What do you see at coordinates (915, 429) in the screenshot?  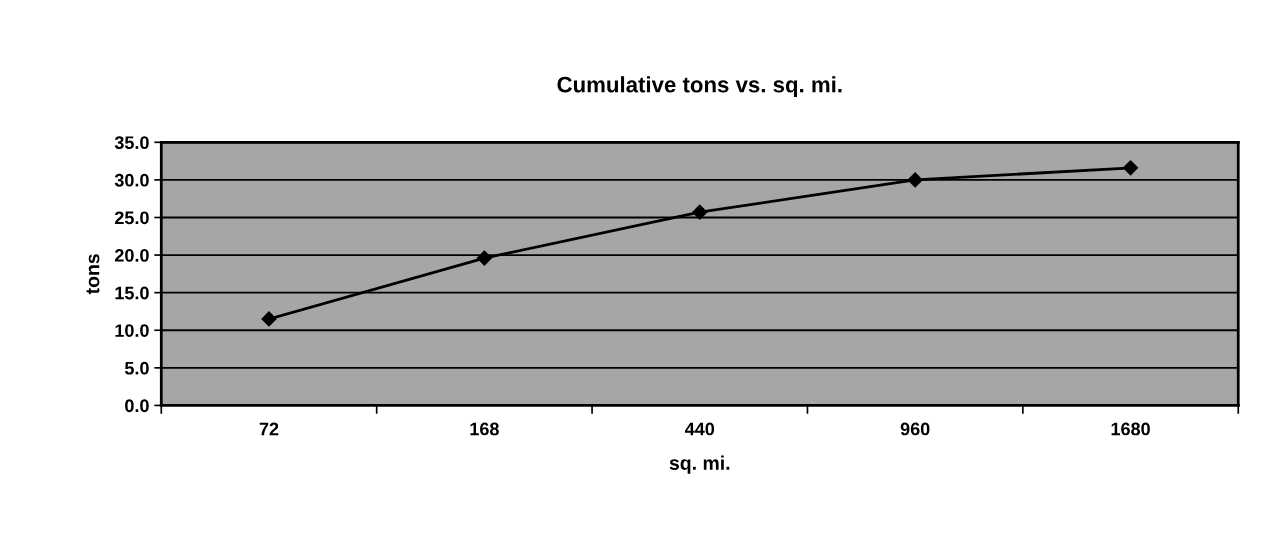 I see `x-tick-label: 960` at bounding box center [915, 429].